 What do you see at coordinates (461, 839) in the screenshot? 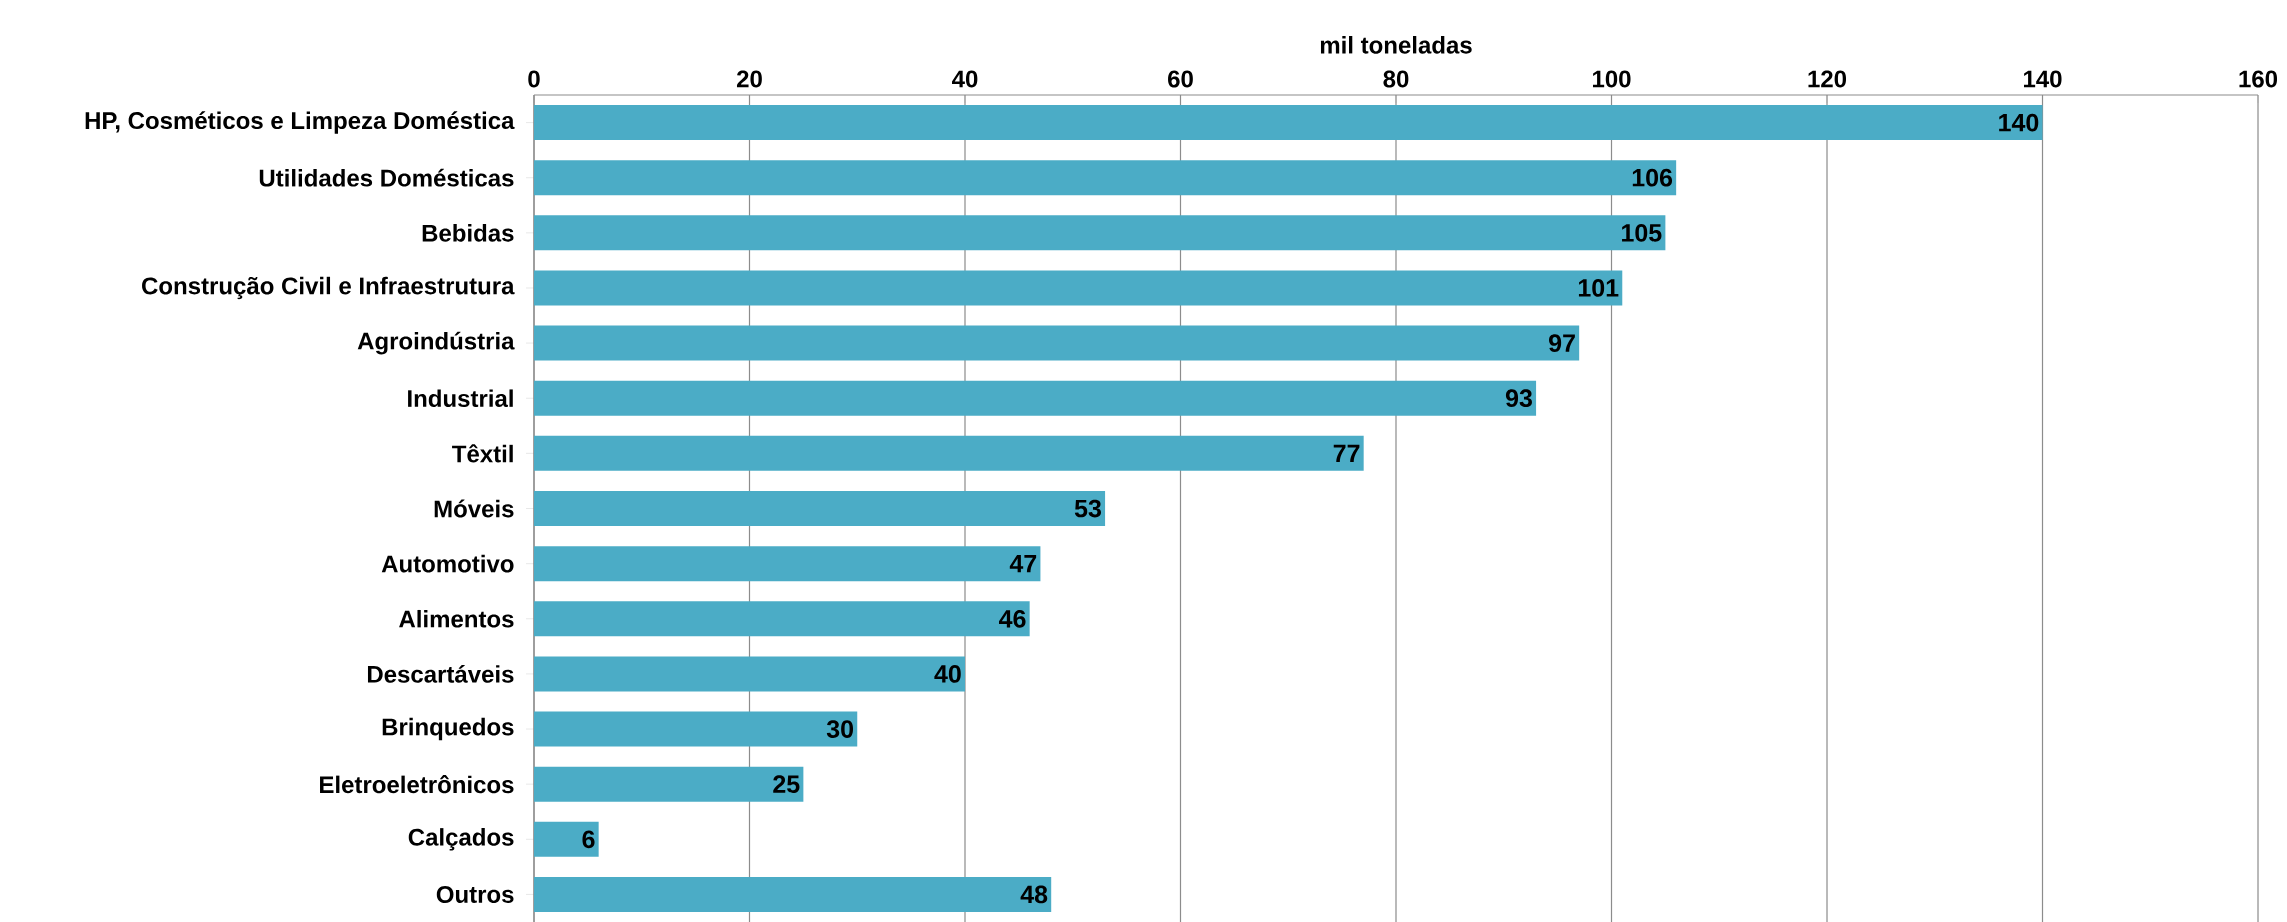
I see `y-tick-label: Calçados` at bounding box center [461, 839].